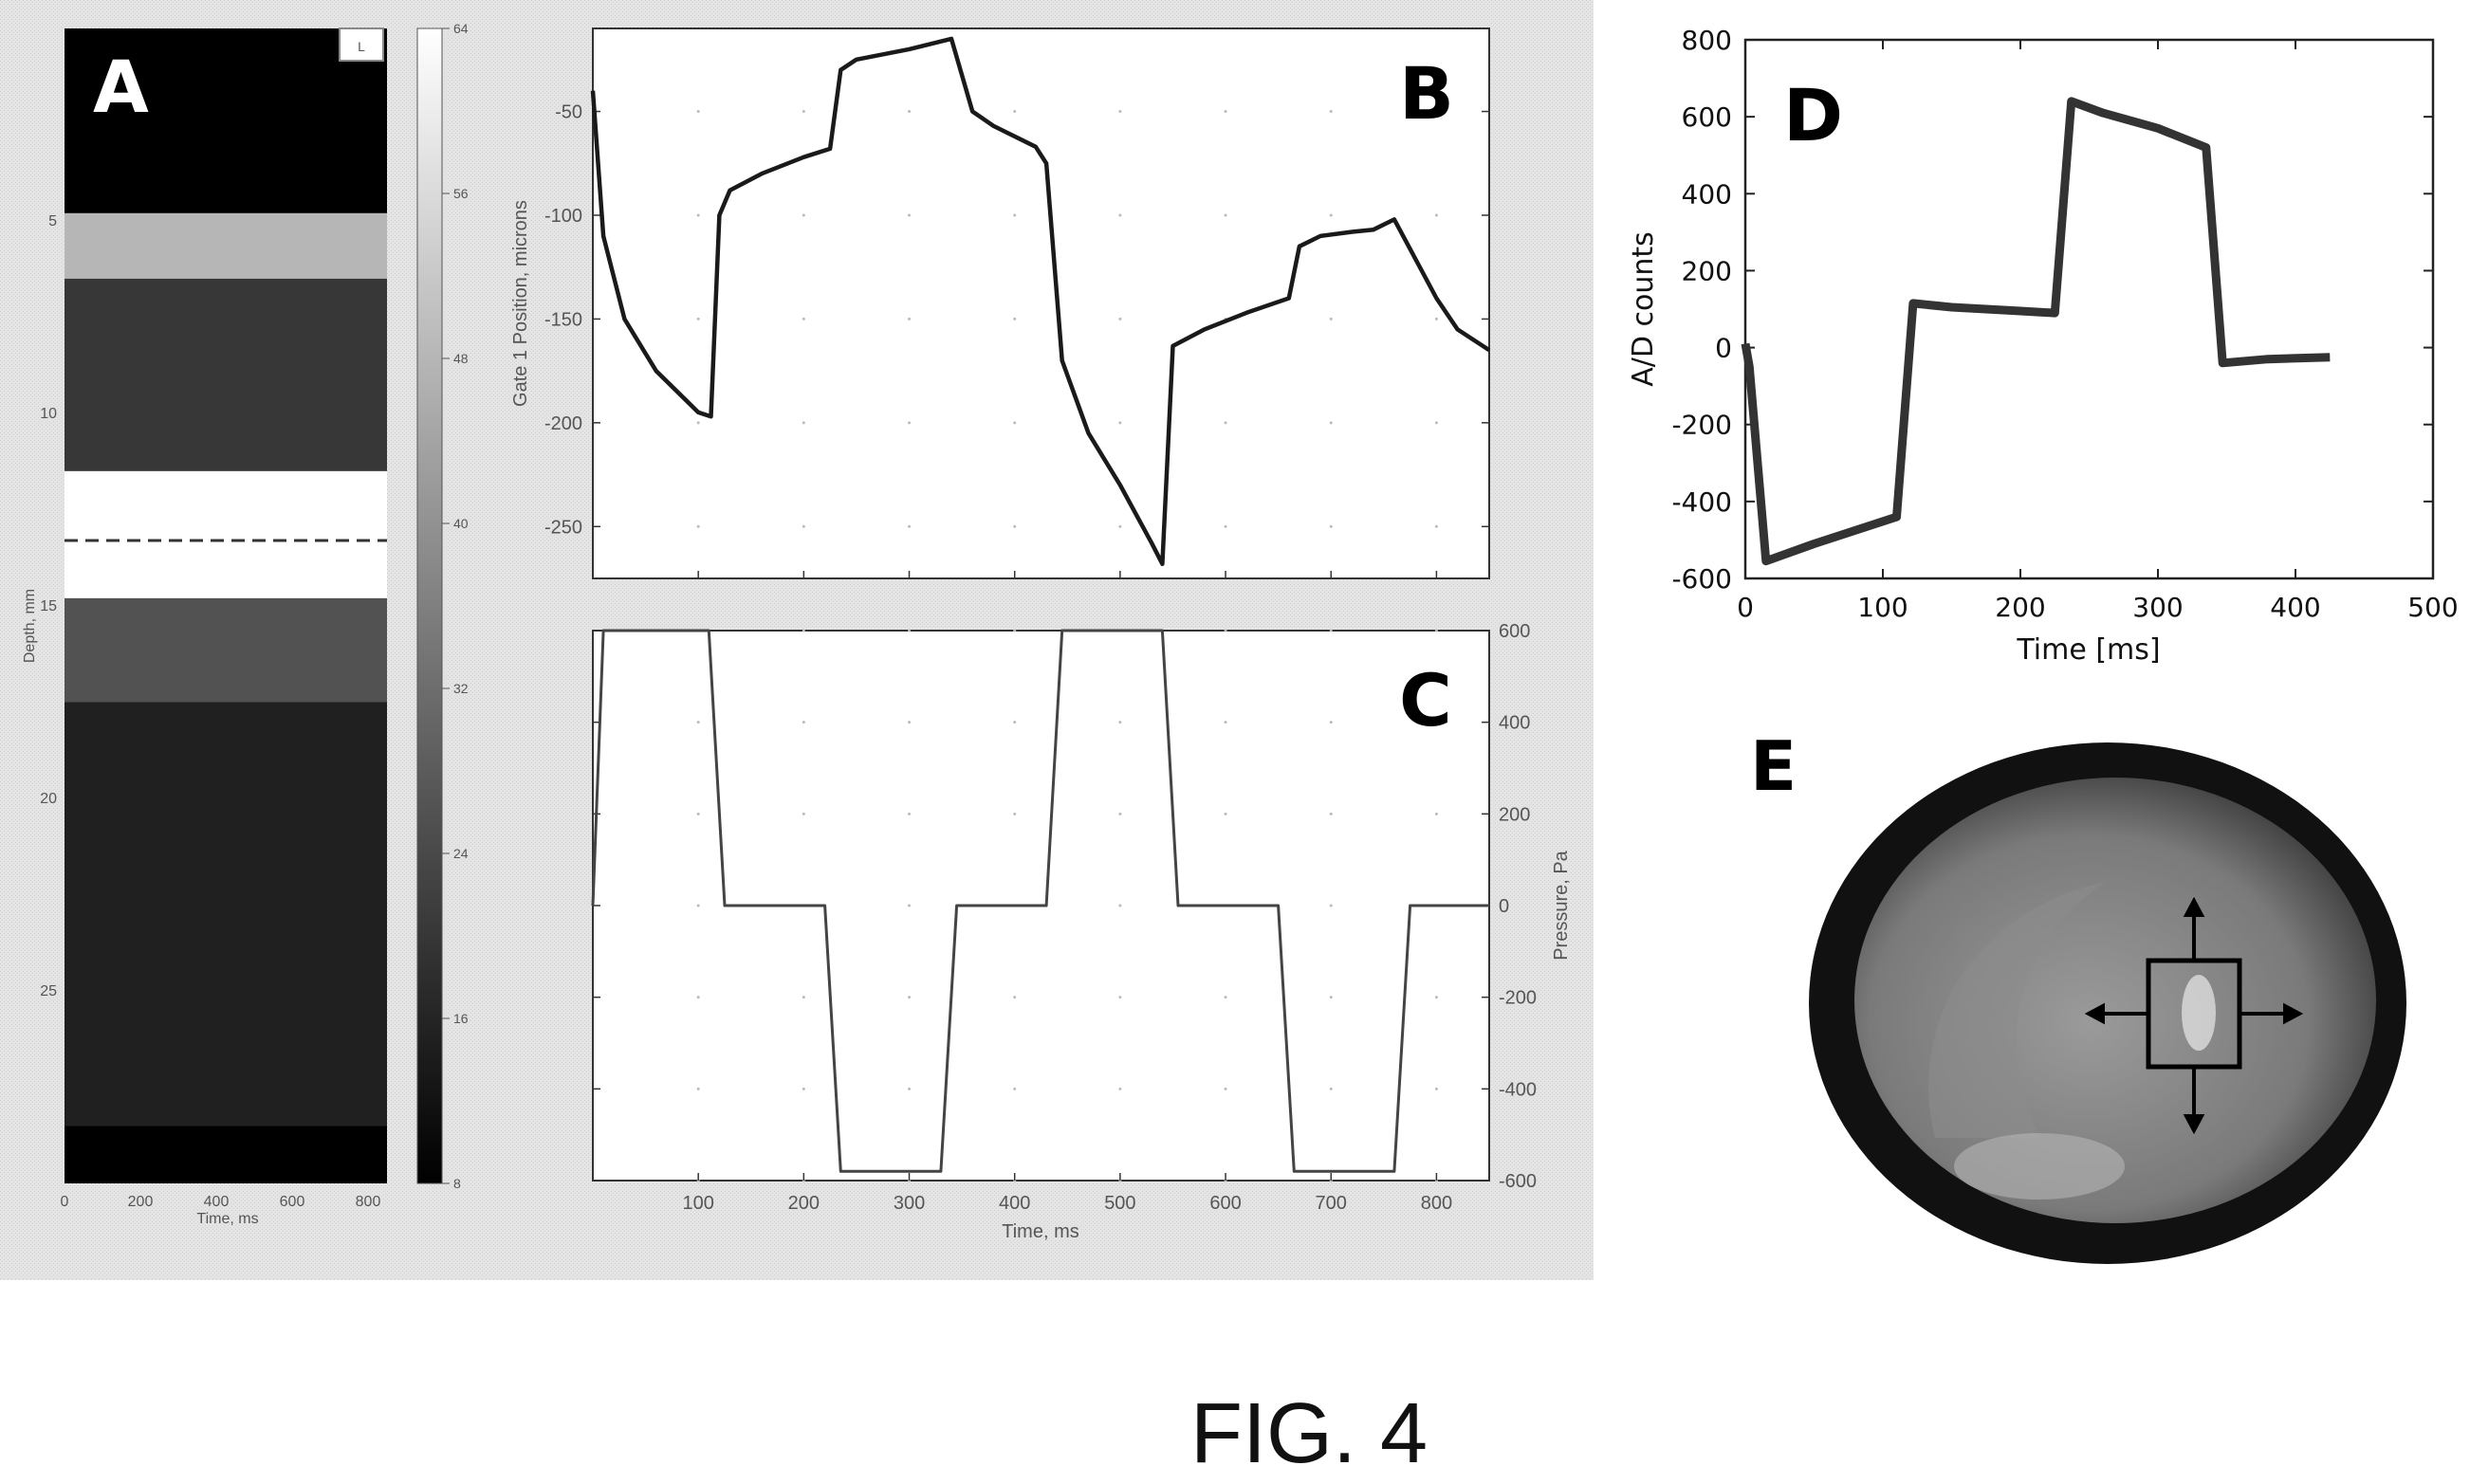 This screenshot has width=2470, height=1484. What do you see at coordinates (455, 606) in the screenshot?
I see `colorbar-tick-labels: 8 16 24 32 40 48 56 64` at bounding box center [455, 606].